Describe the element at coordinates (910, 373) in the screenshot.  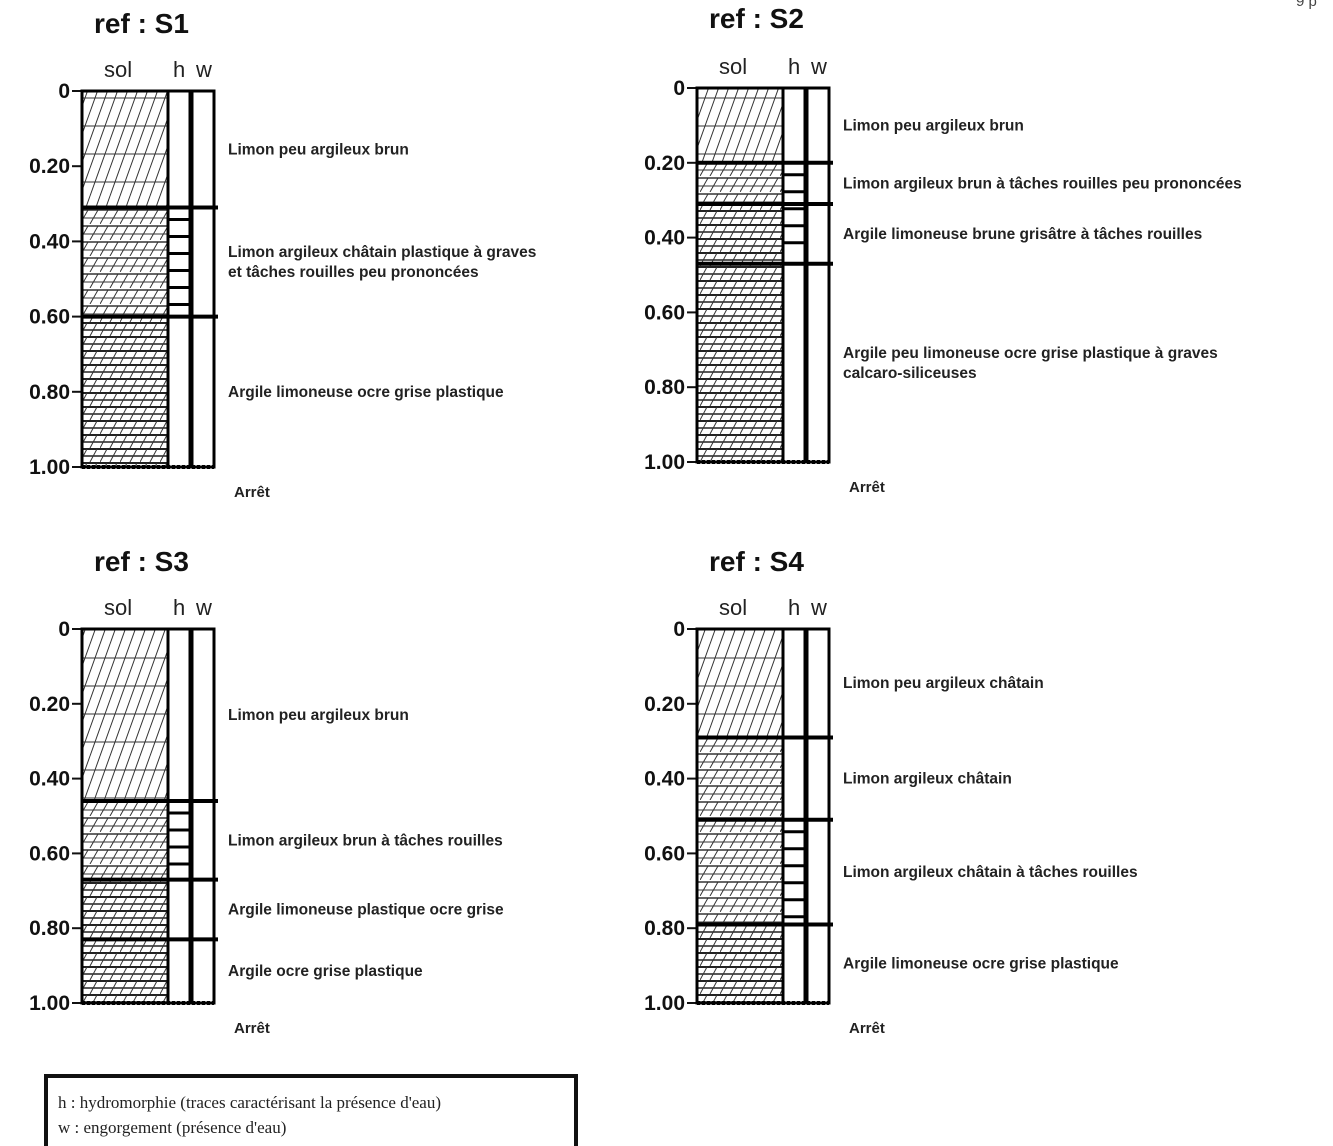
I see `layer-description: calcaro-siliceuses` at that location.